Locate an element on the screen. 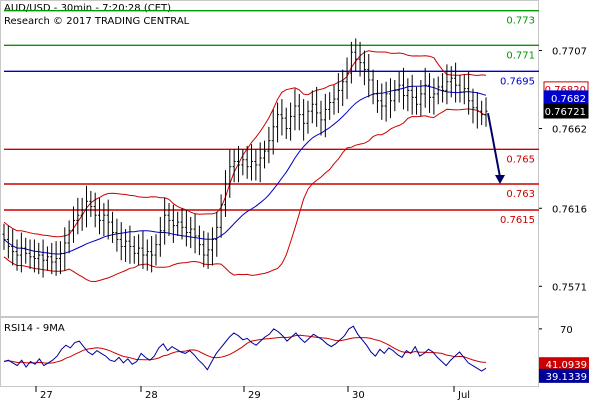 The width and height of the screenshot is (590, 400). rsi-tag-label-1: 39.1339 is located at coordinates (566, 377).